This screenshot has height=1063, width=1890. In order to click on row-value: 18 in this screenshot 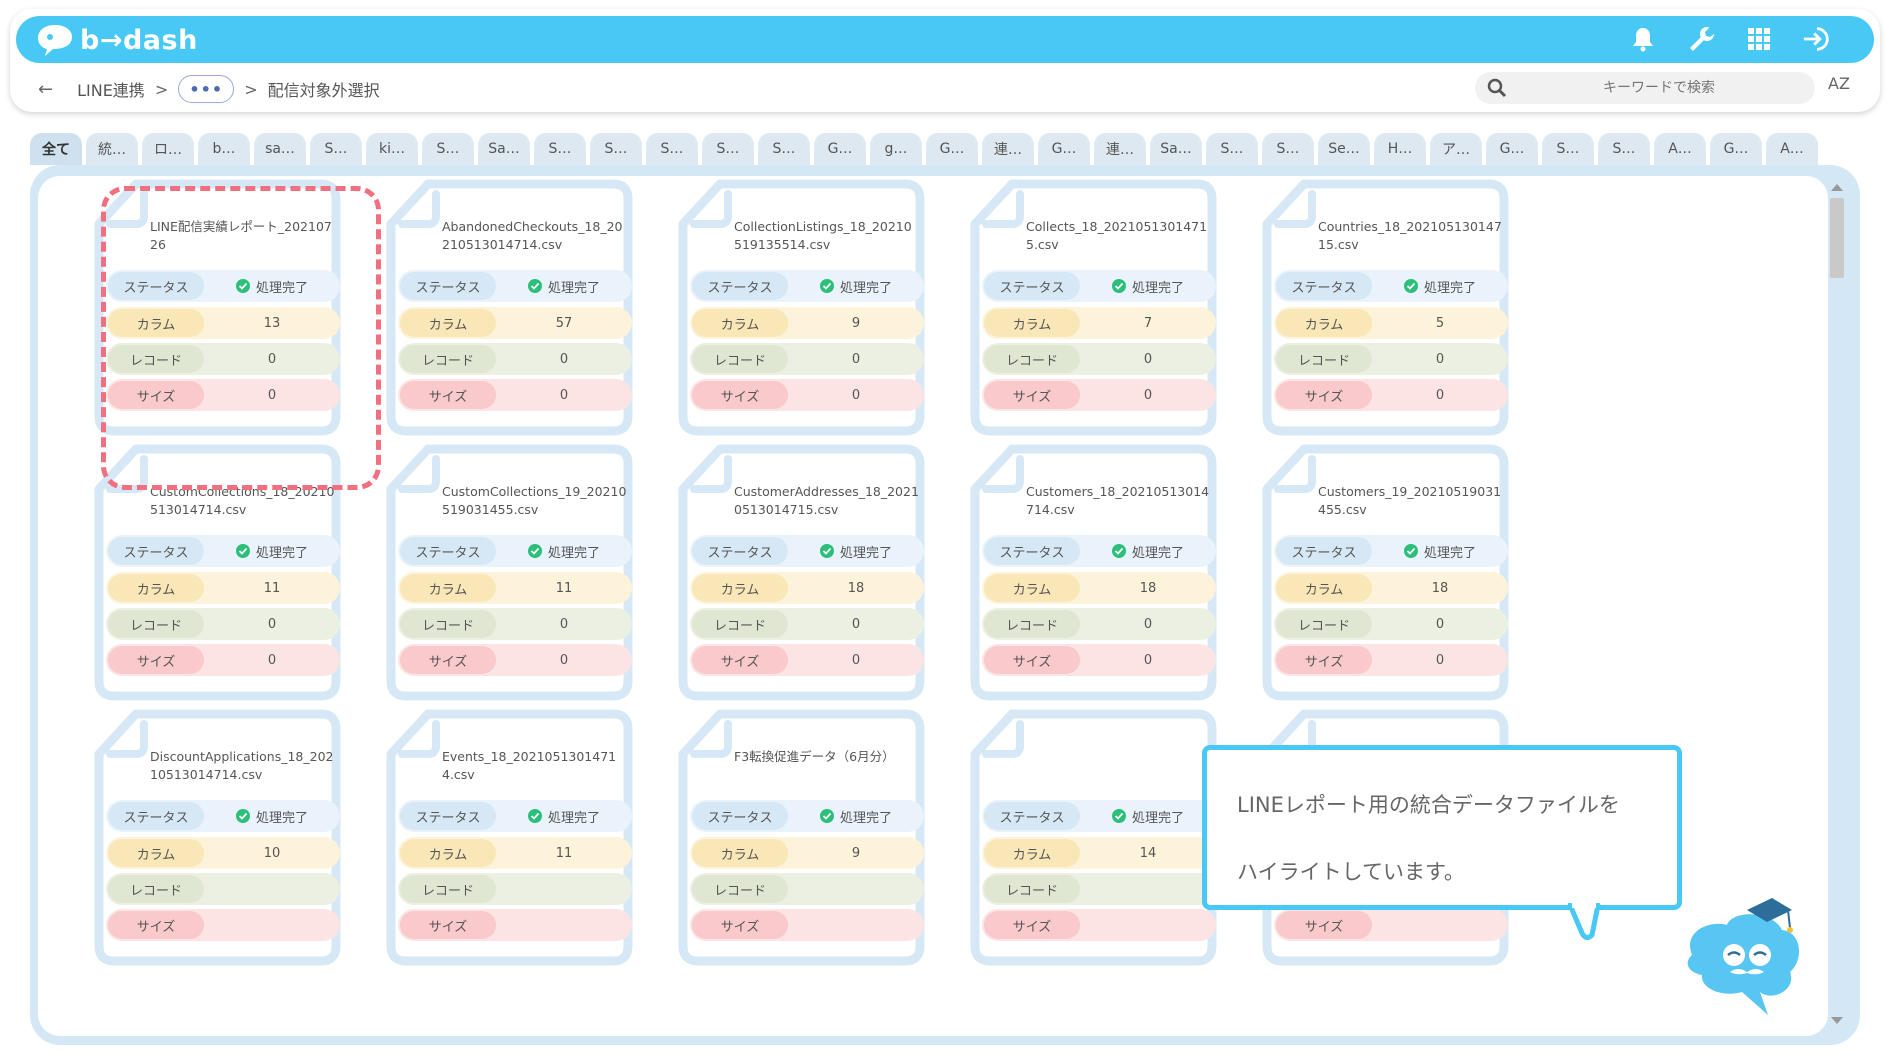, I will do `click(856, 588)`.